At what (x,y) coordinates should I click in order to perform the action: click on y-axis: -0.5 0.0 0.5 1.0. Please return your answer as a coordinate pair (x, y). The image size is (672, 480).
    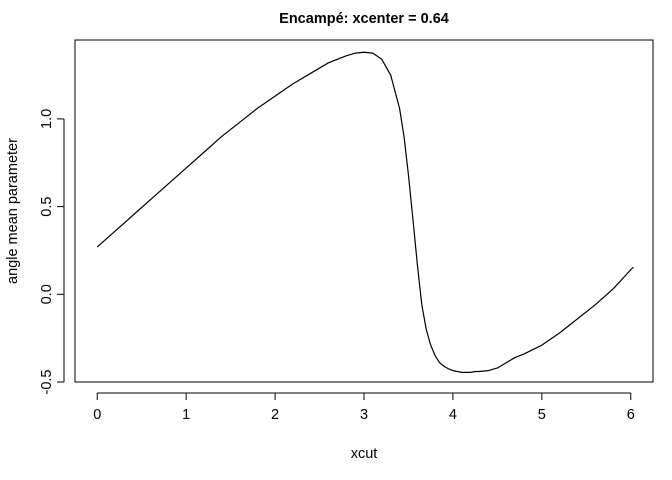
    Looking at the image, I should click on (52, 252).